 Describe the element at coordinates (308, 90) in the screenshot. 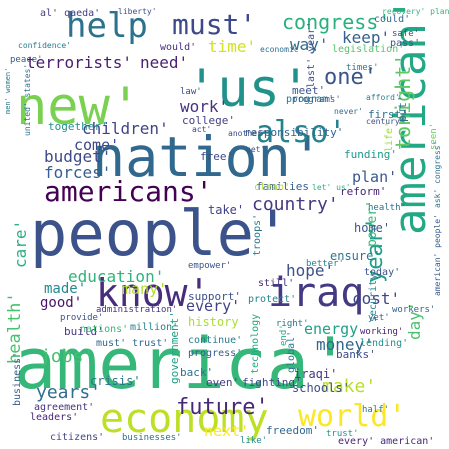

I see `cloud-word: meet'` at that location.